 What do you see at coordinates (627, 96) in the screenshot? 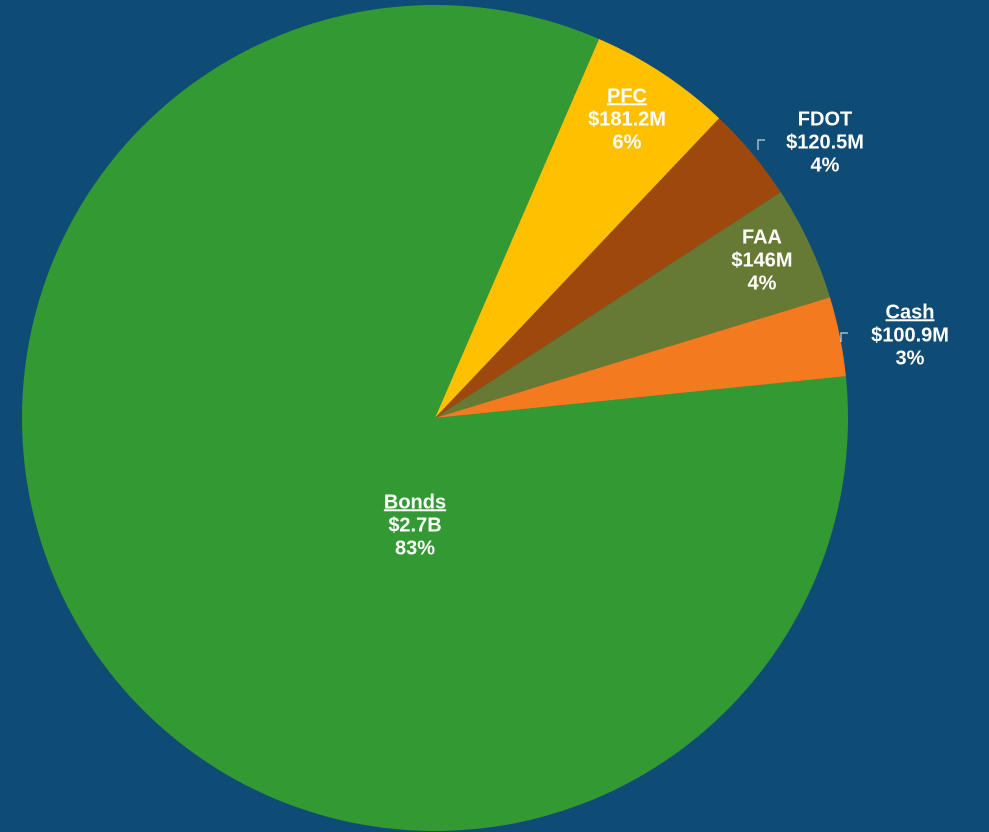
I see `category-label: PFC` at bounding box center [627, 96].